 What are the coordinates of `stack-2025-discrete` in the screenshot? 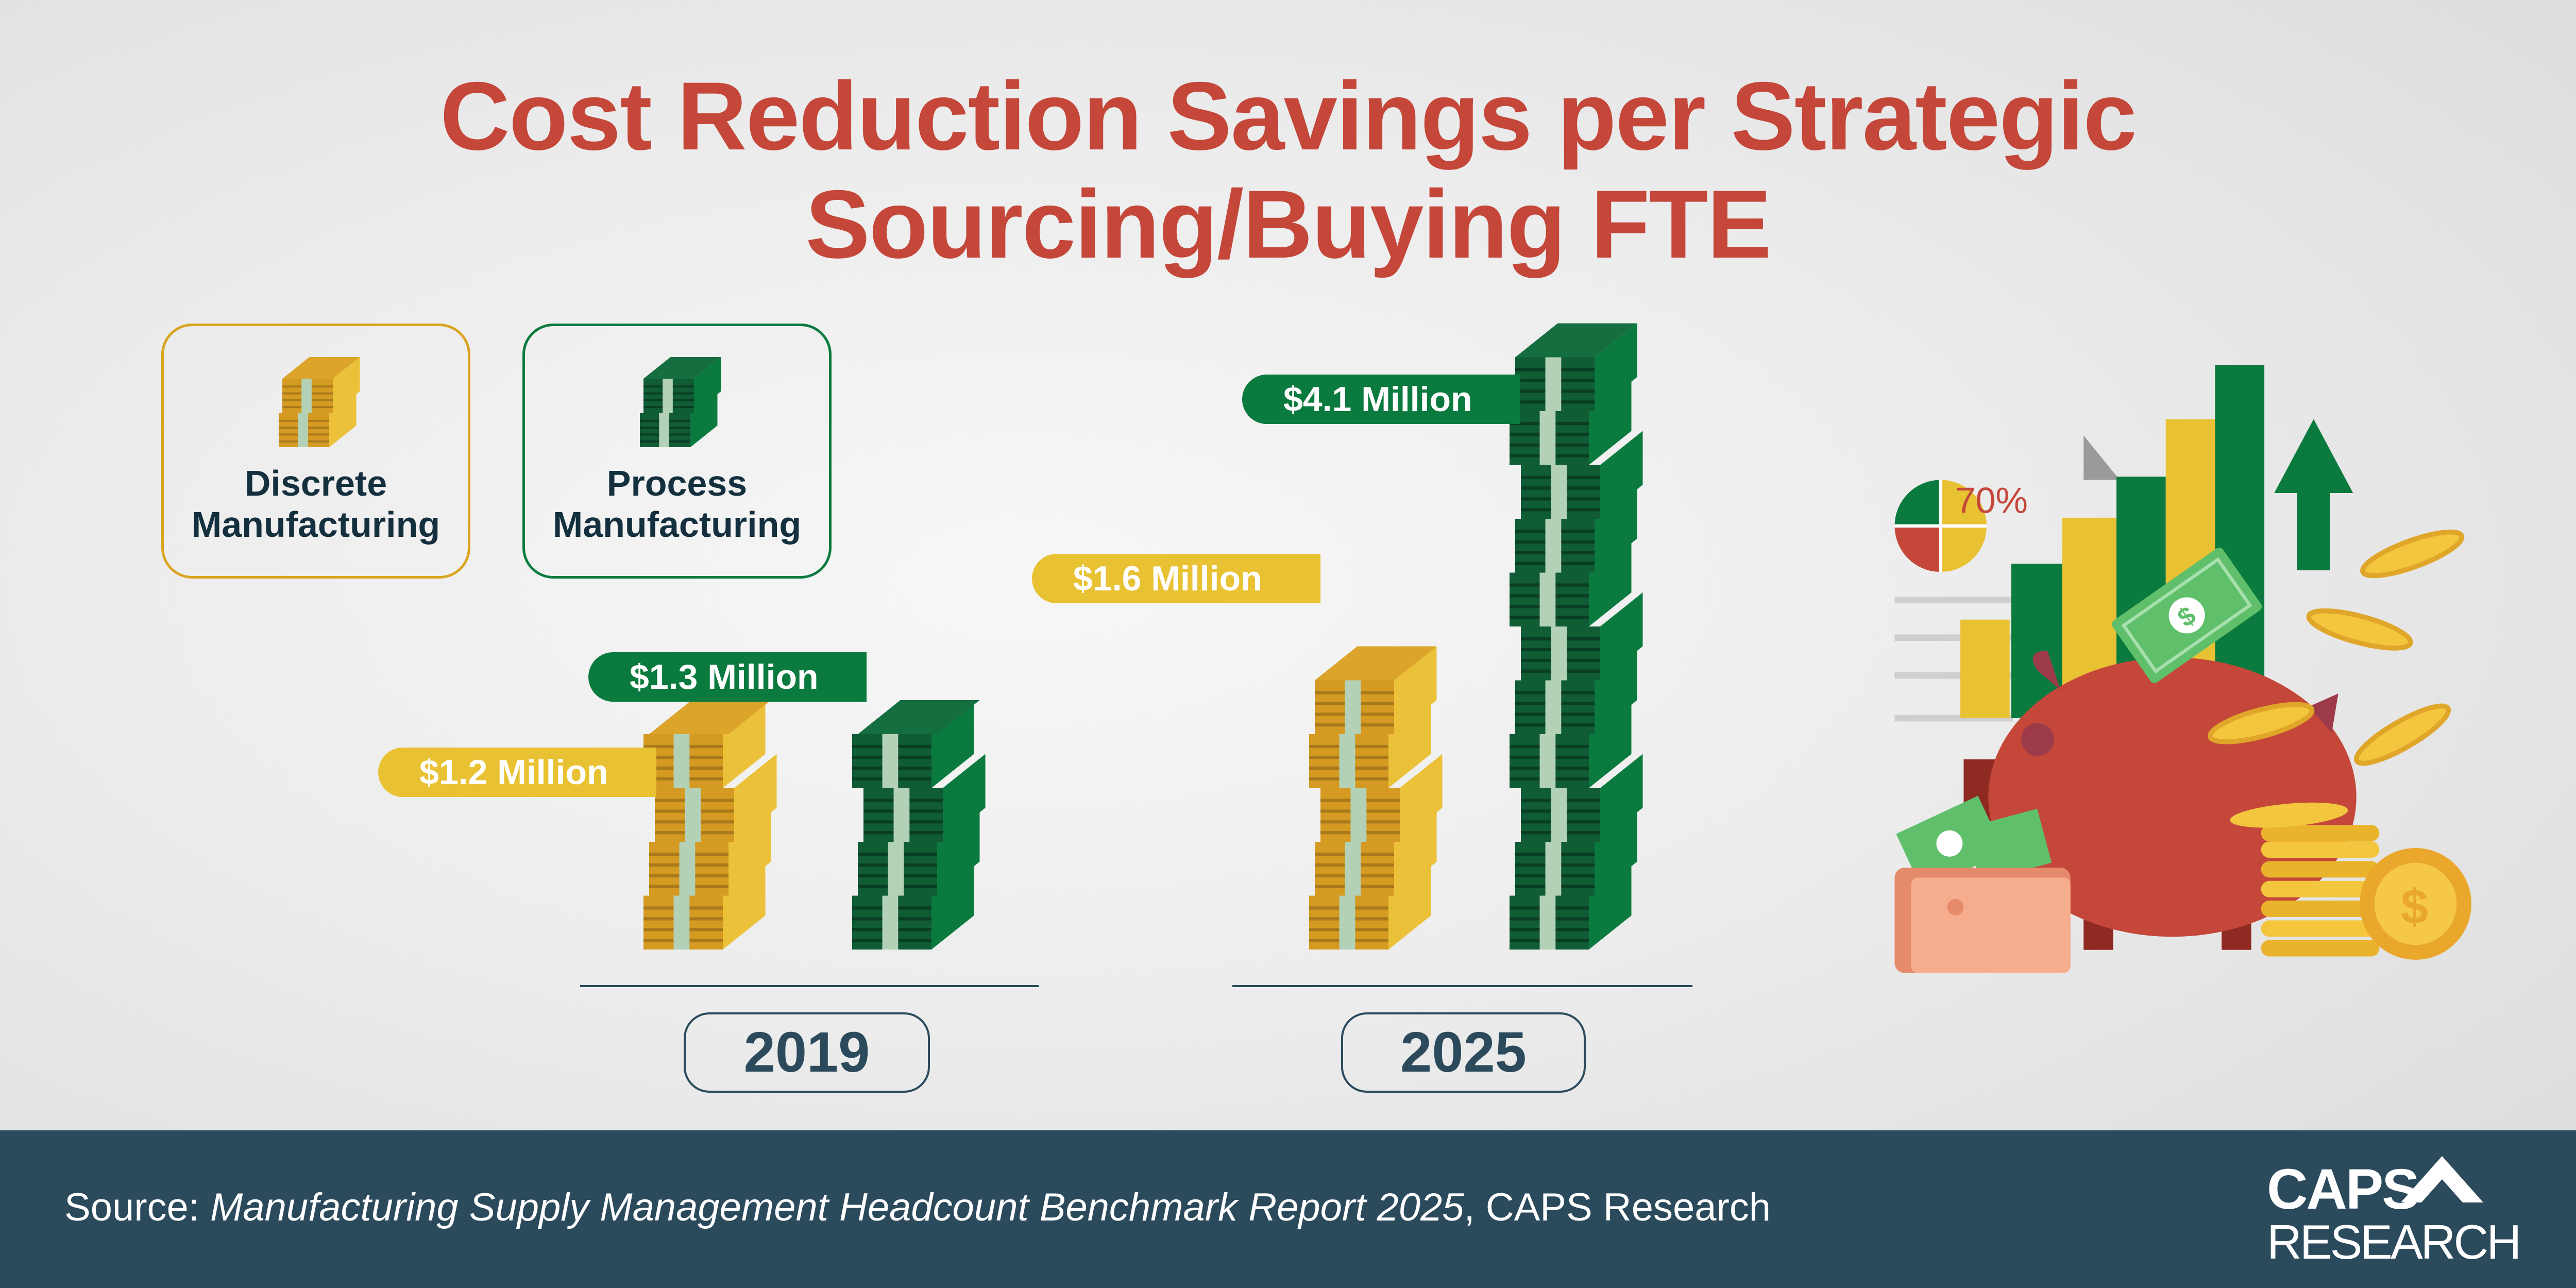 It's located at (1376, 798).